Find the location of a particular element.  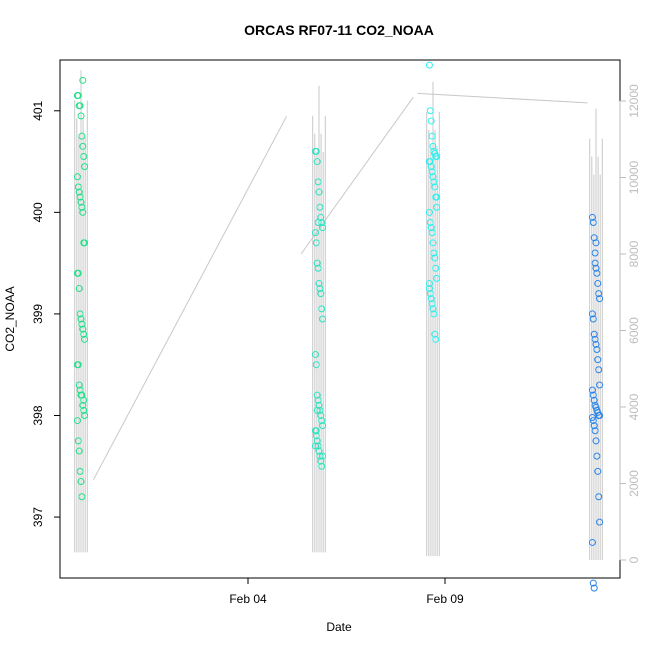

y-tick-label-right: 6000 is located at coordinates (634, 330).